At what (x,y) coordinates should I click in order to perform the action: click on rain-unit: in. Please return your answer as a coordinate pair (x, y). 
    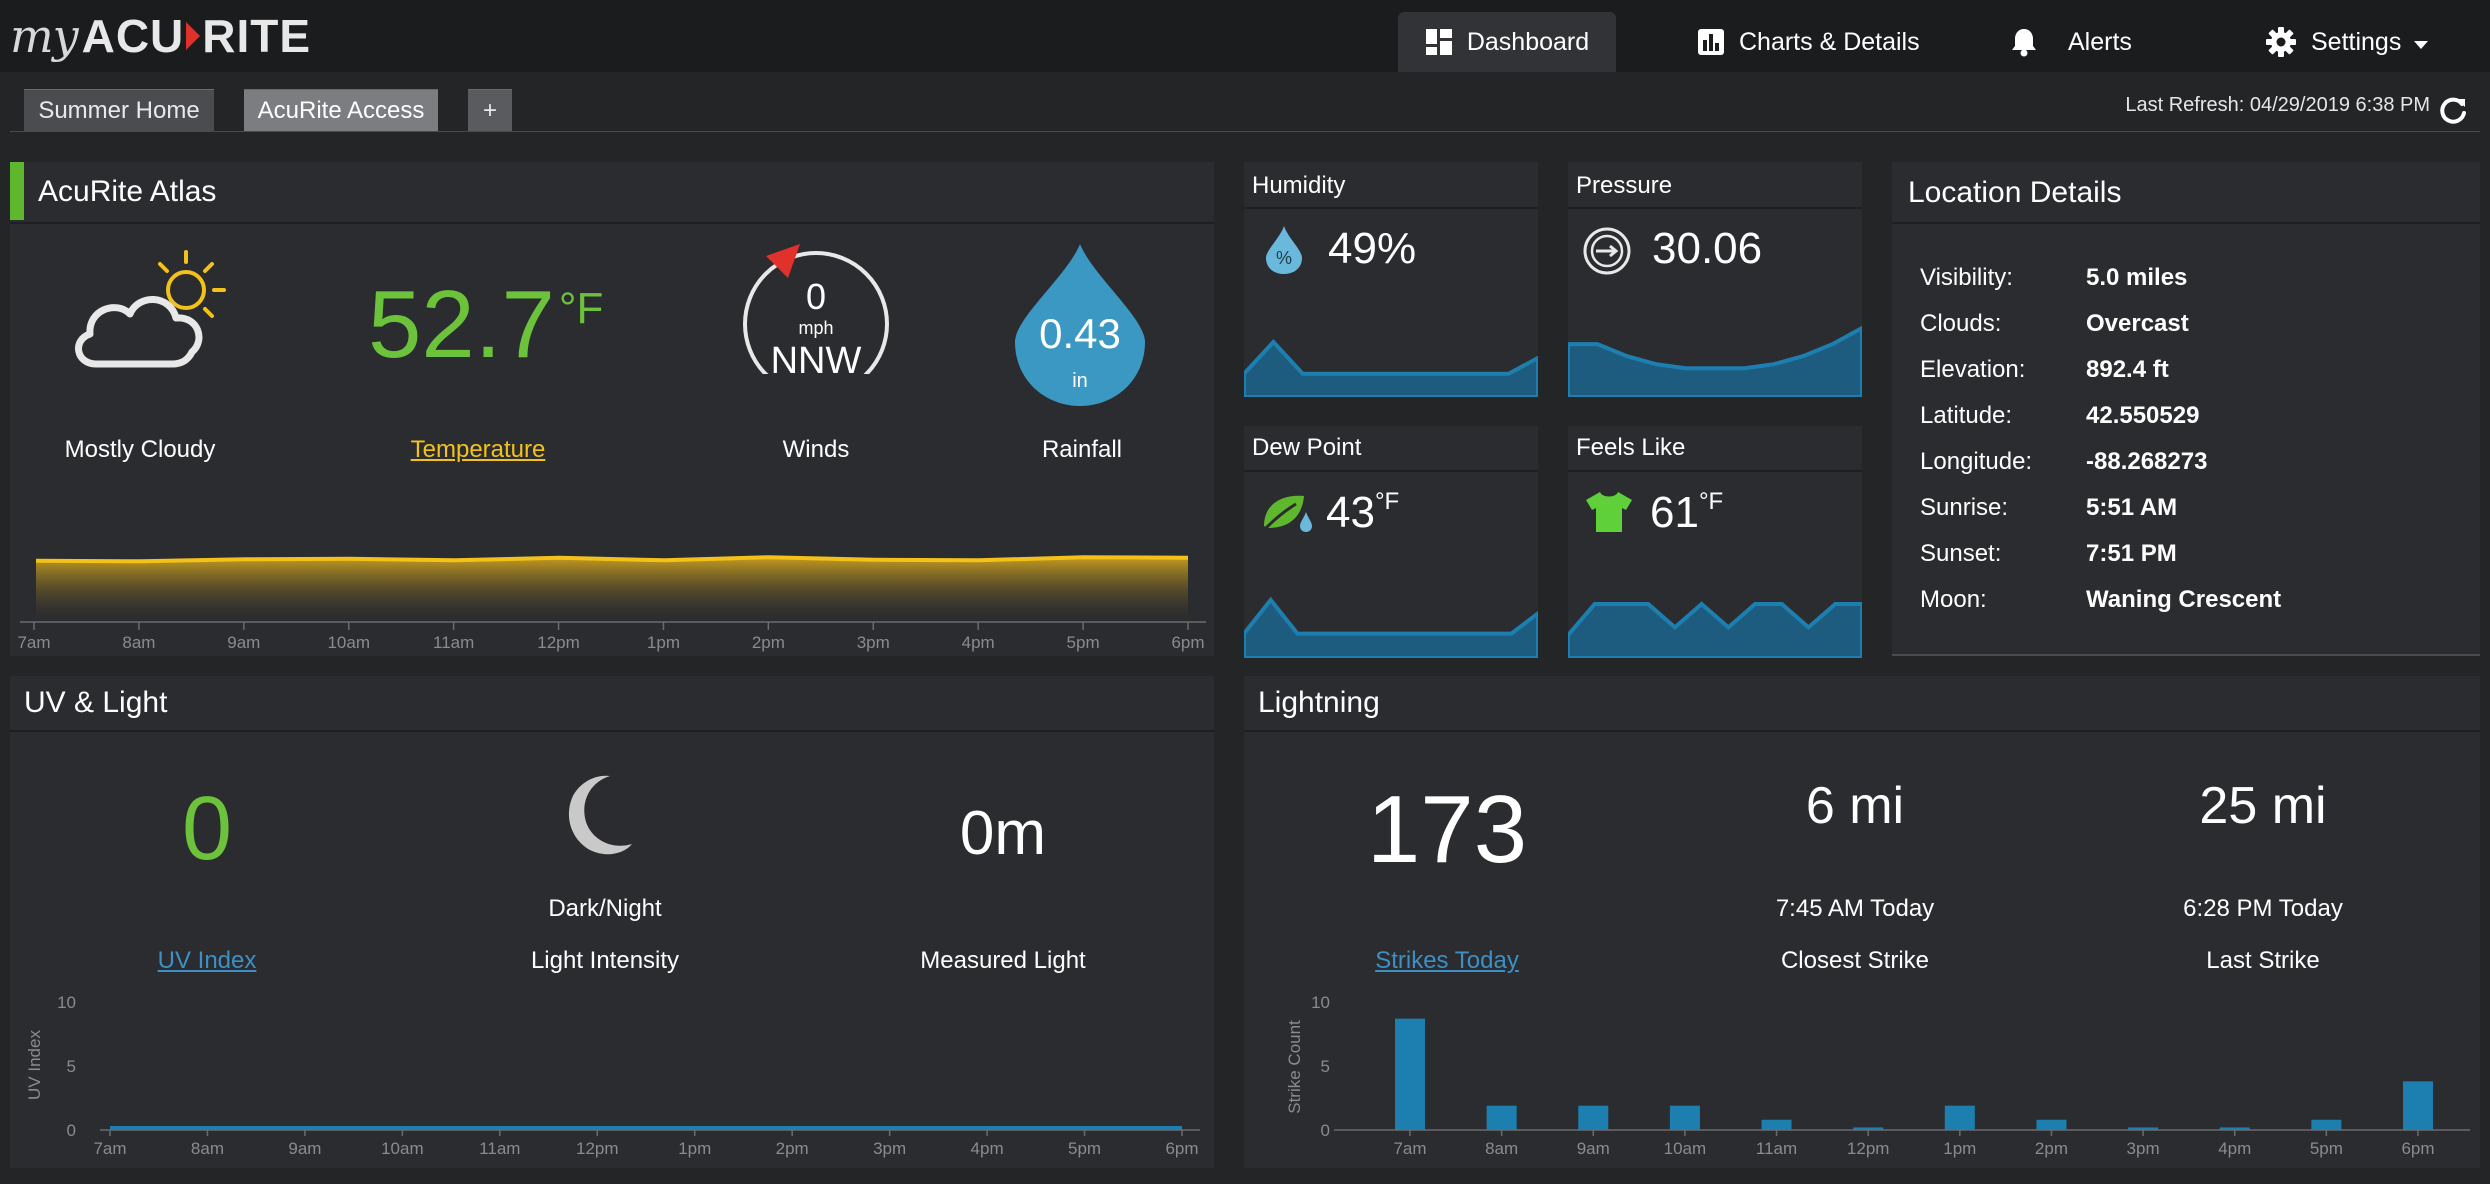
    Looking at the image, I should click on (1080, 381).